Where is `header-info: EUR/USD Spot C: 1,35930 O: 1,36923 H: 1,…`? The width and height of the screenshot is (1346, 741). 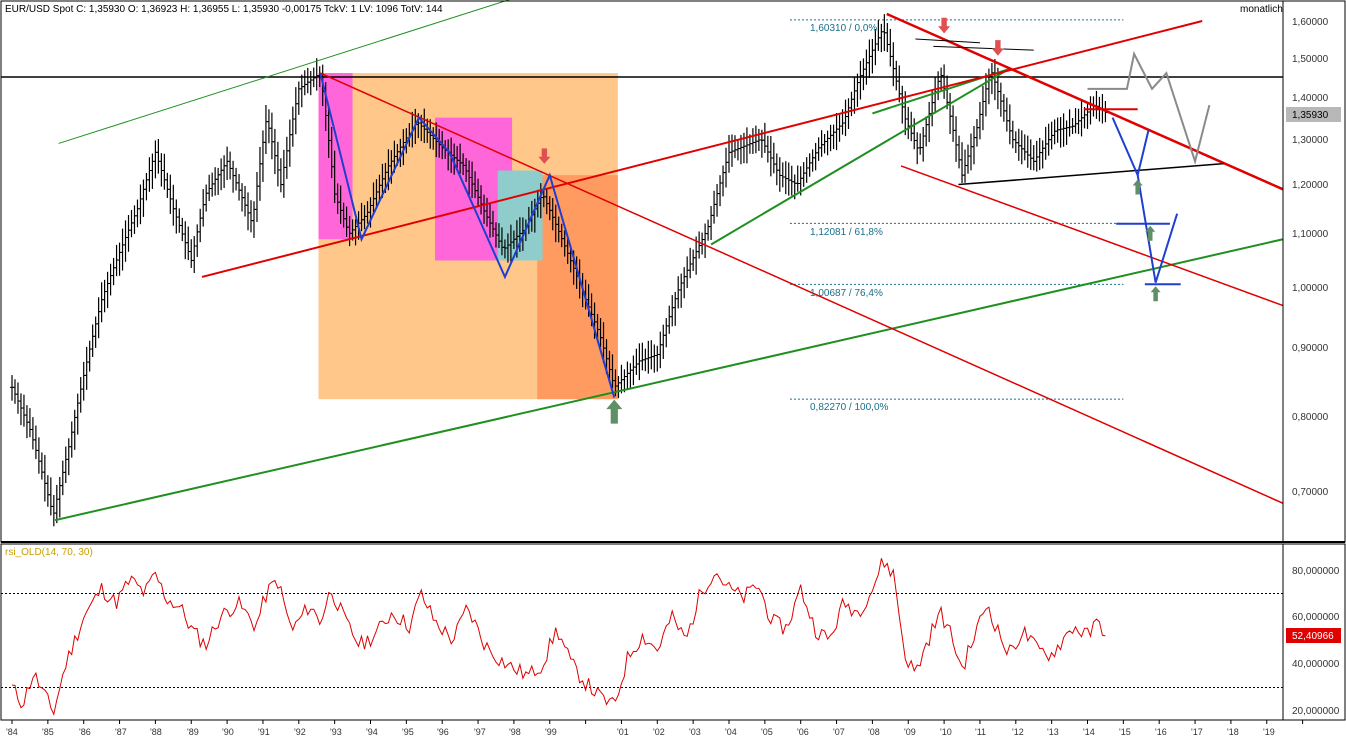
header-info: EUR/USD Spot C: 1,35930 O: 1,36923 H: 1,… is located at coordinates (224, 9).